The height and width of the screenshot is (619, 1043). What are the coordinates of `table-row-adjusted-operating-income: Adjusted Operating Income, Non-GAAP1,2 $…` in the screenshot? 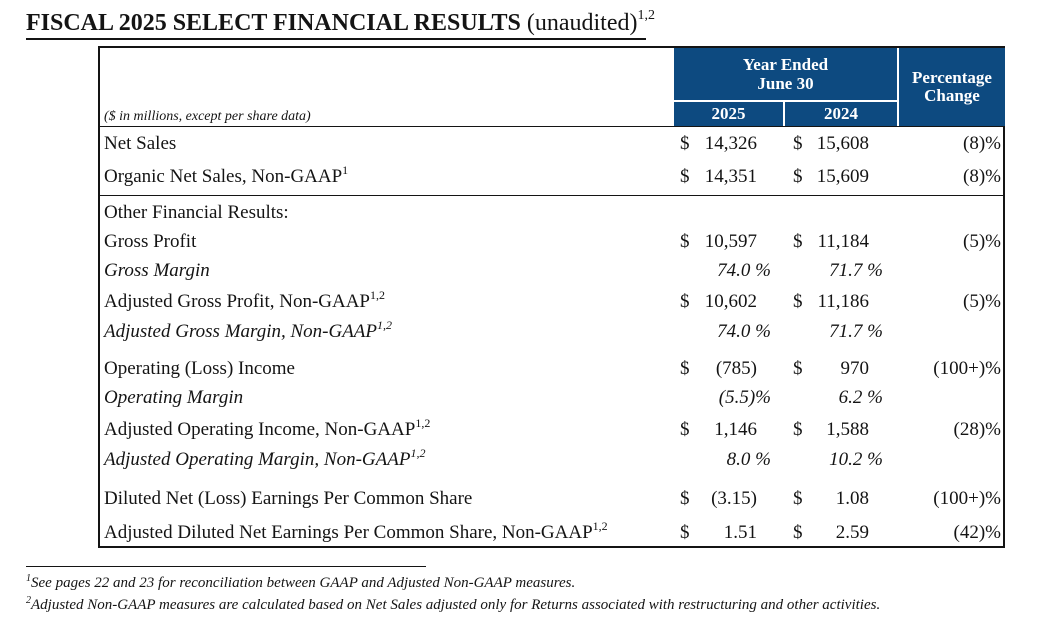 It's located at (551, 430).